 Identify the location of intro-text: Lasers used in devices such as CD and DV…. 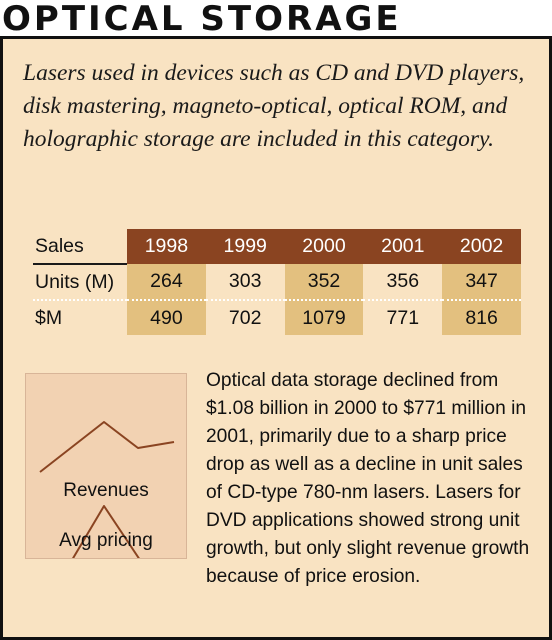
(274, 106).